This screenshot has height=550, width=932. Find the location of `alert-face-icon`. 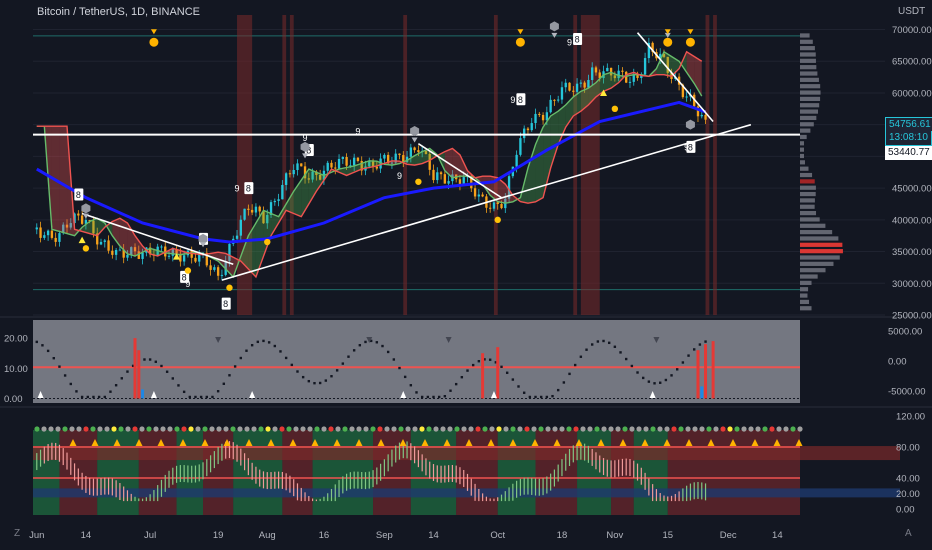

alert-face-icon is located at coordinates (154, 42).